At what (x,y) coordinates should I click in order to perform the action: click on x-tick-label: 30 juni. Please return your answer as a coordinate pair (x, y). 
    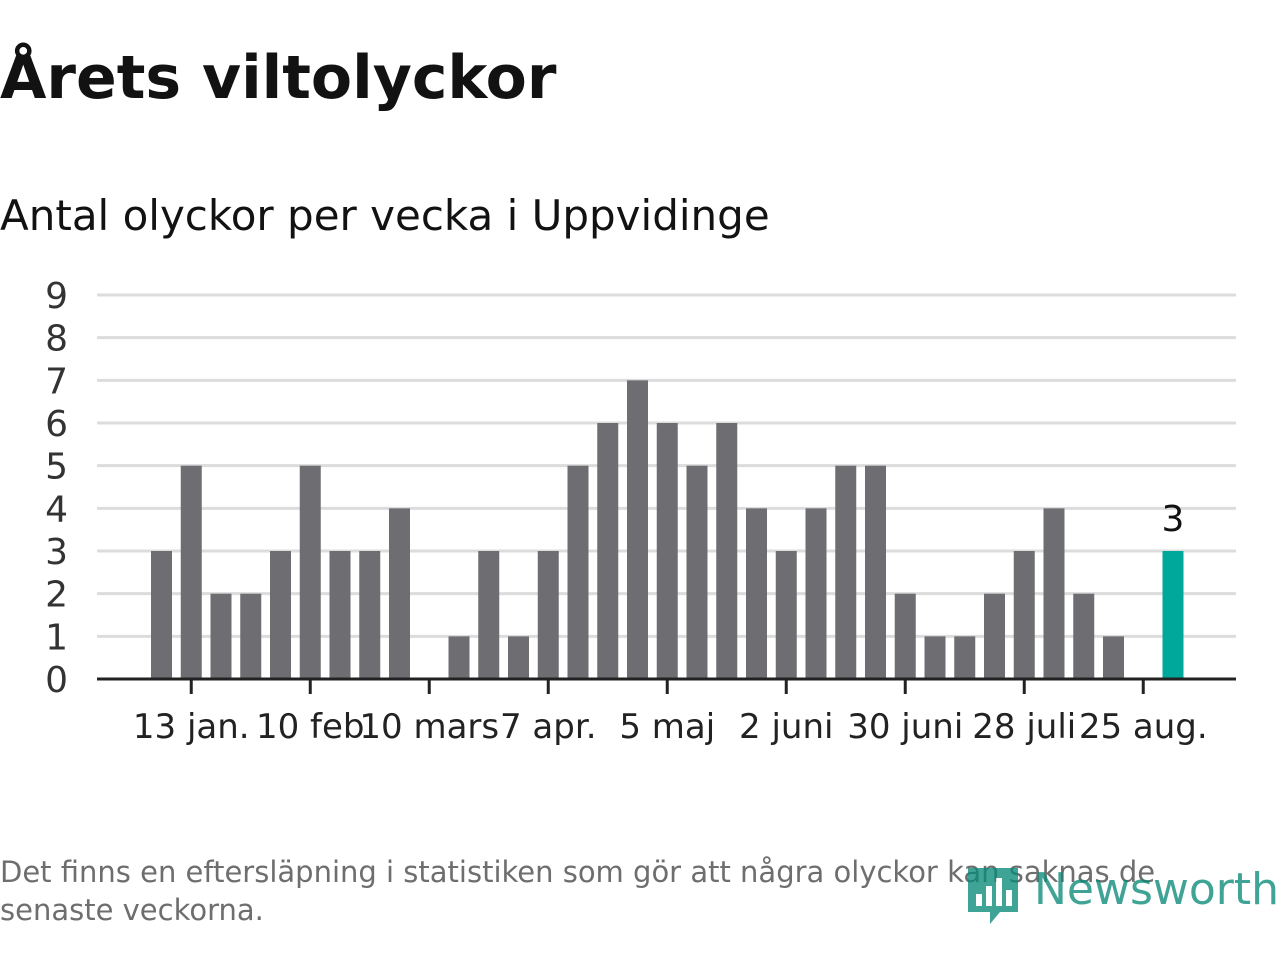
    Looking at the image, I should click on (905, 727).